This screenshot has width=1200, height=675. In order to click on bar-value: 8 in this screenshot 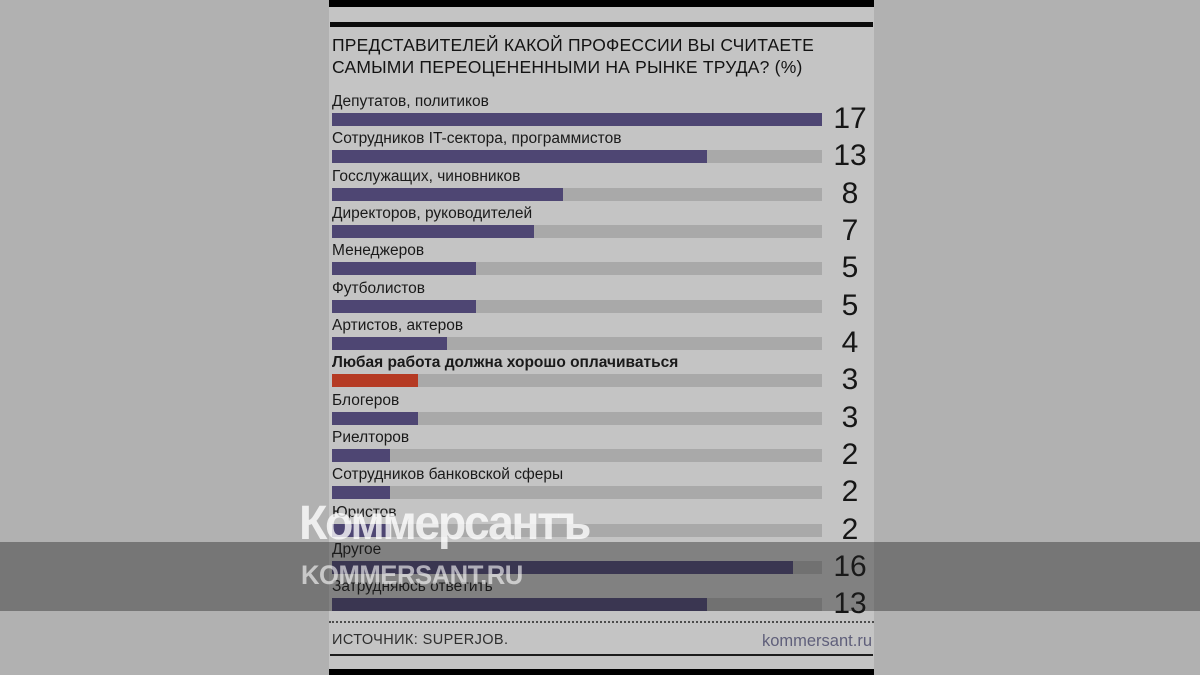, I will do `click(850, 193)`.